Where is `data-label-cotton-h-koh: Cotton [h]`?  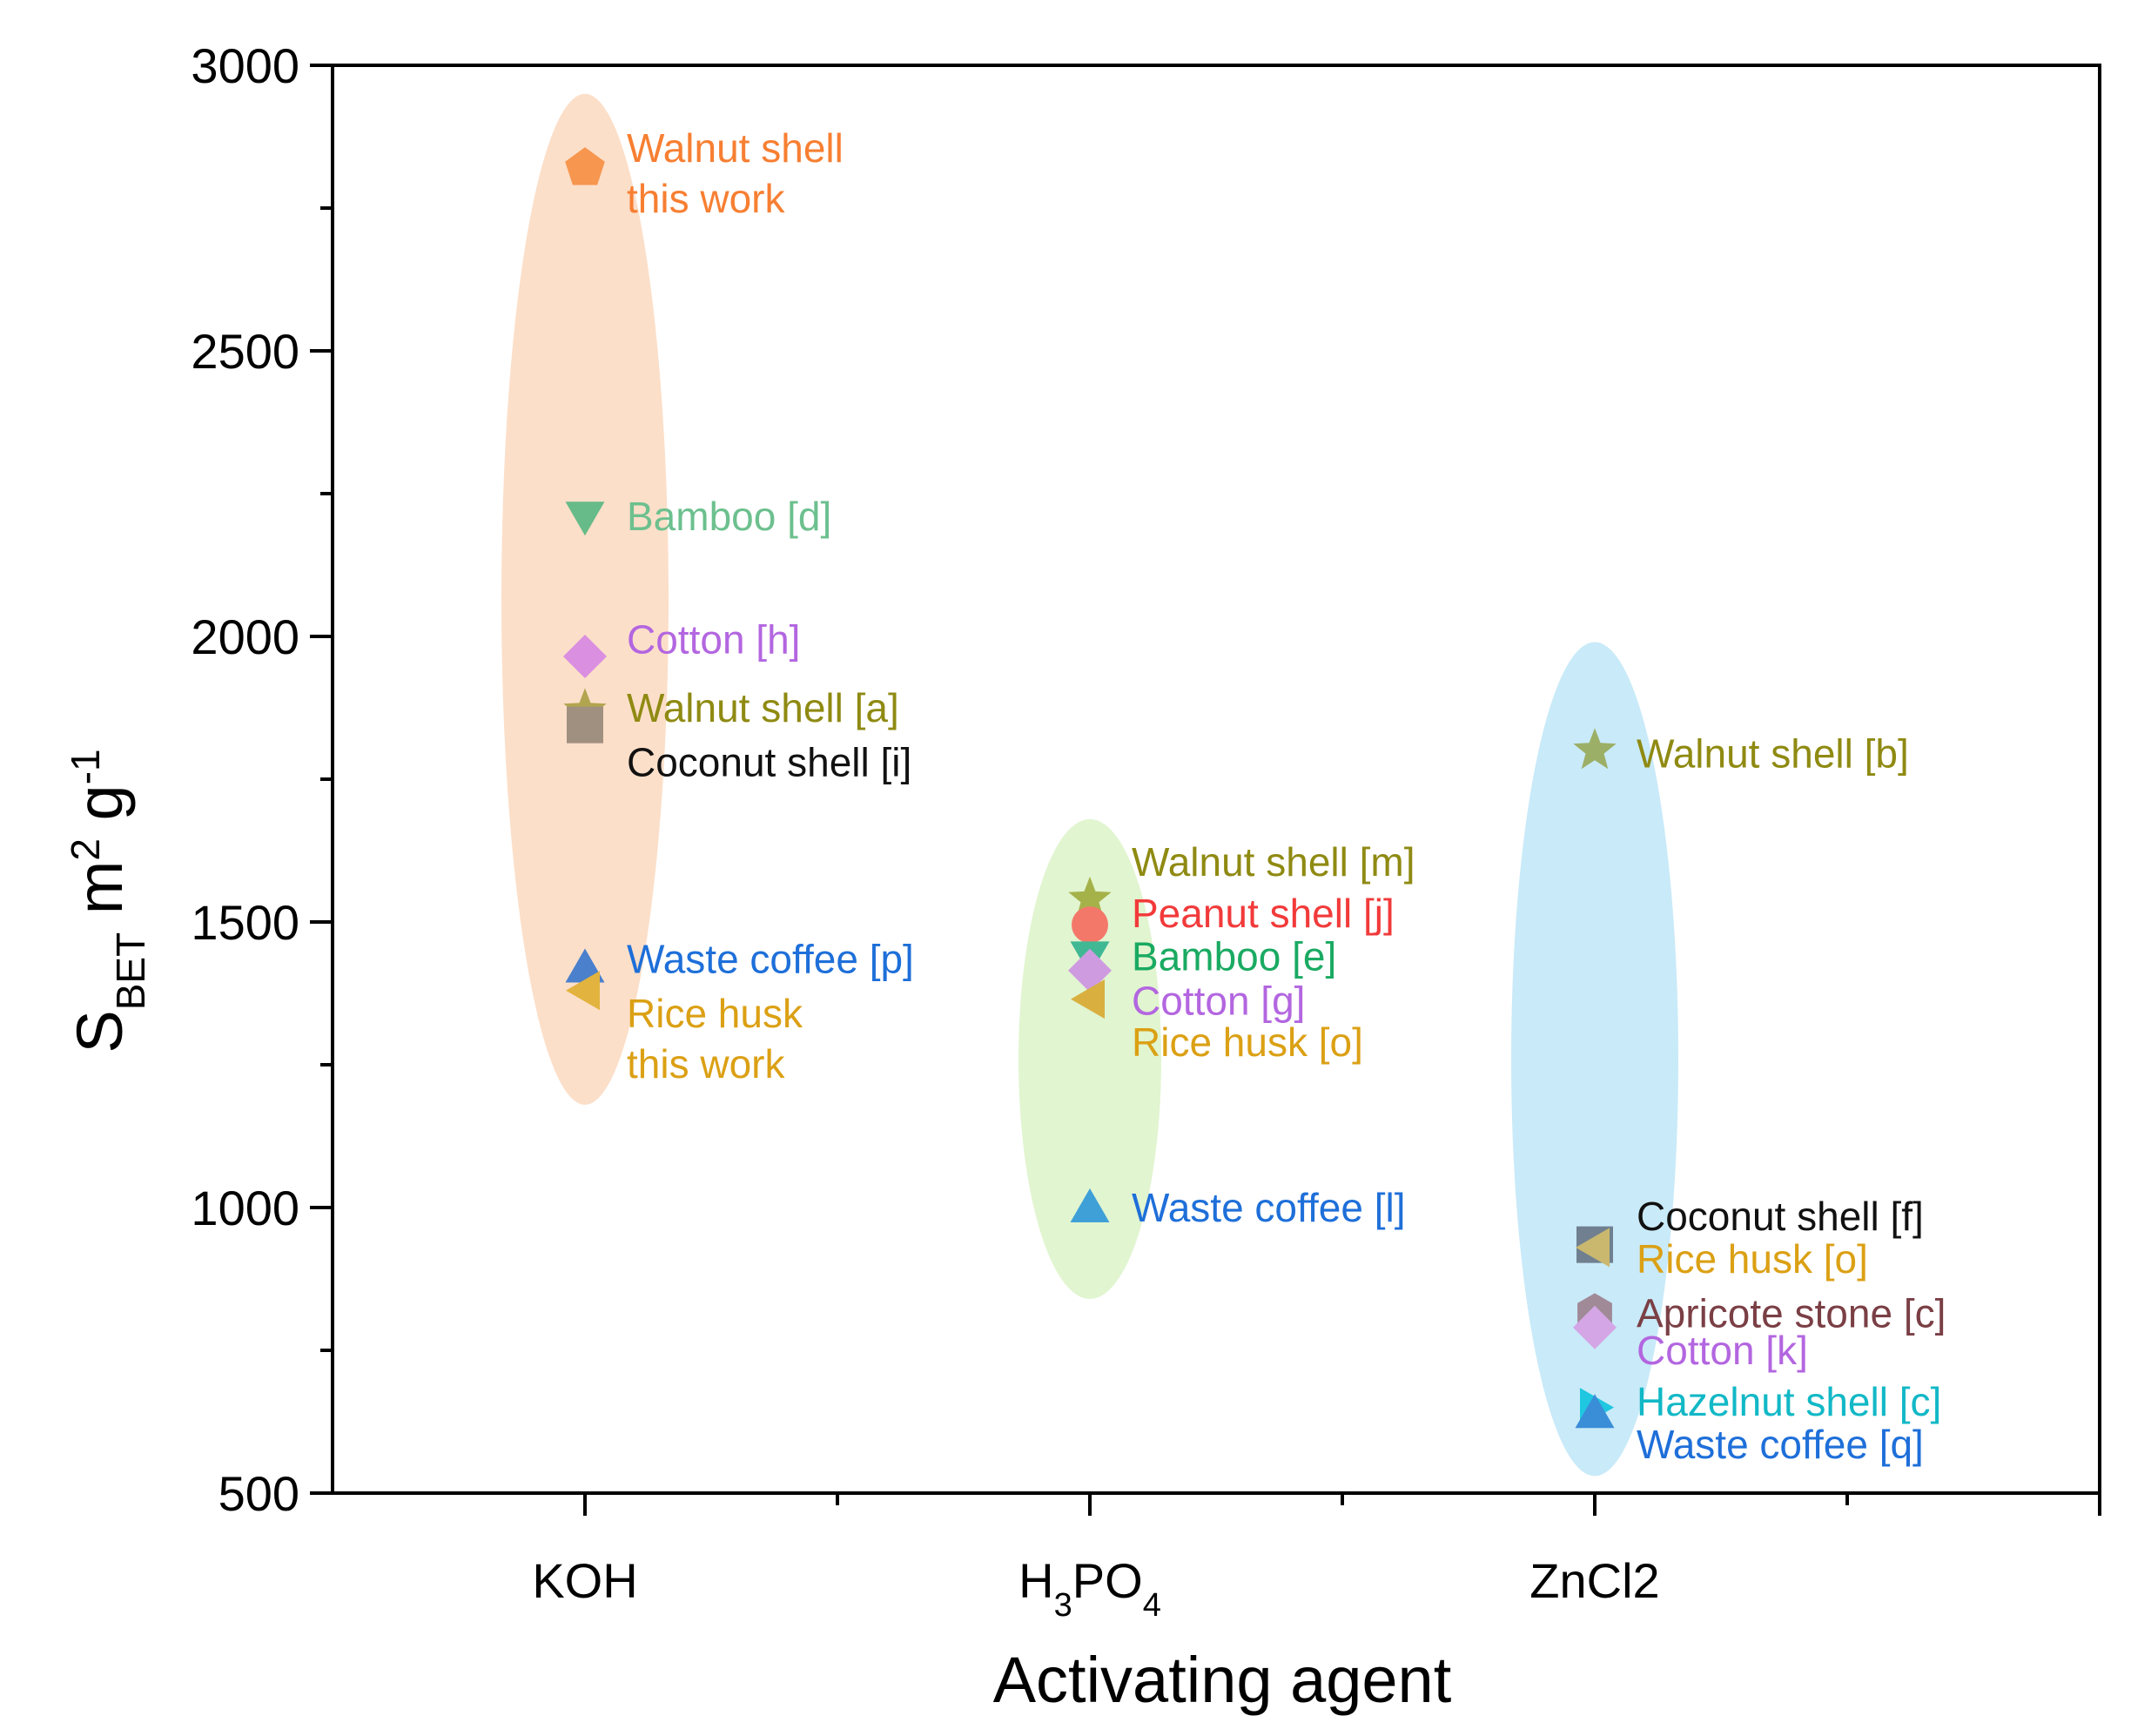
data-label-cotton-h-koh: Cotton [h] is located at coordinates (713, 639).